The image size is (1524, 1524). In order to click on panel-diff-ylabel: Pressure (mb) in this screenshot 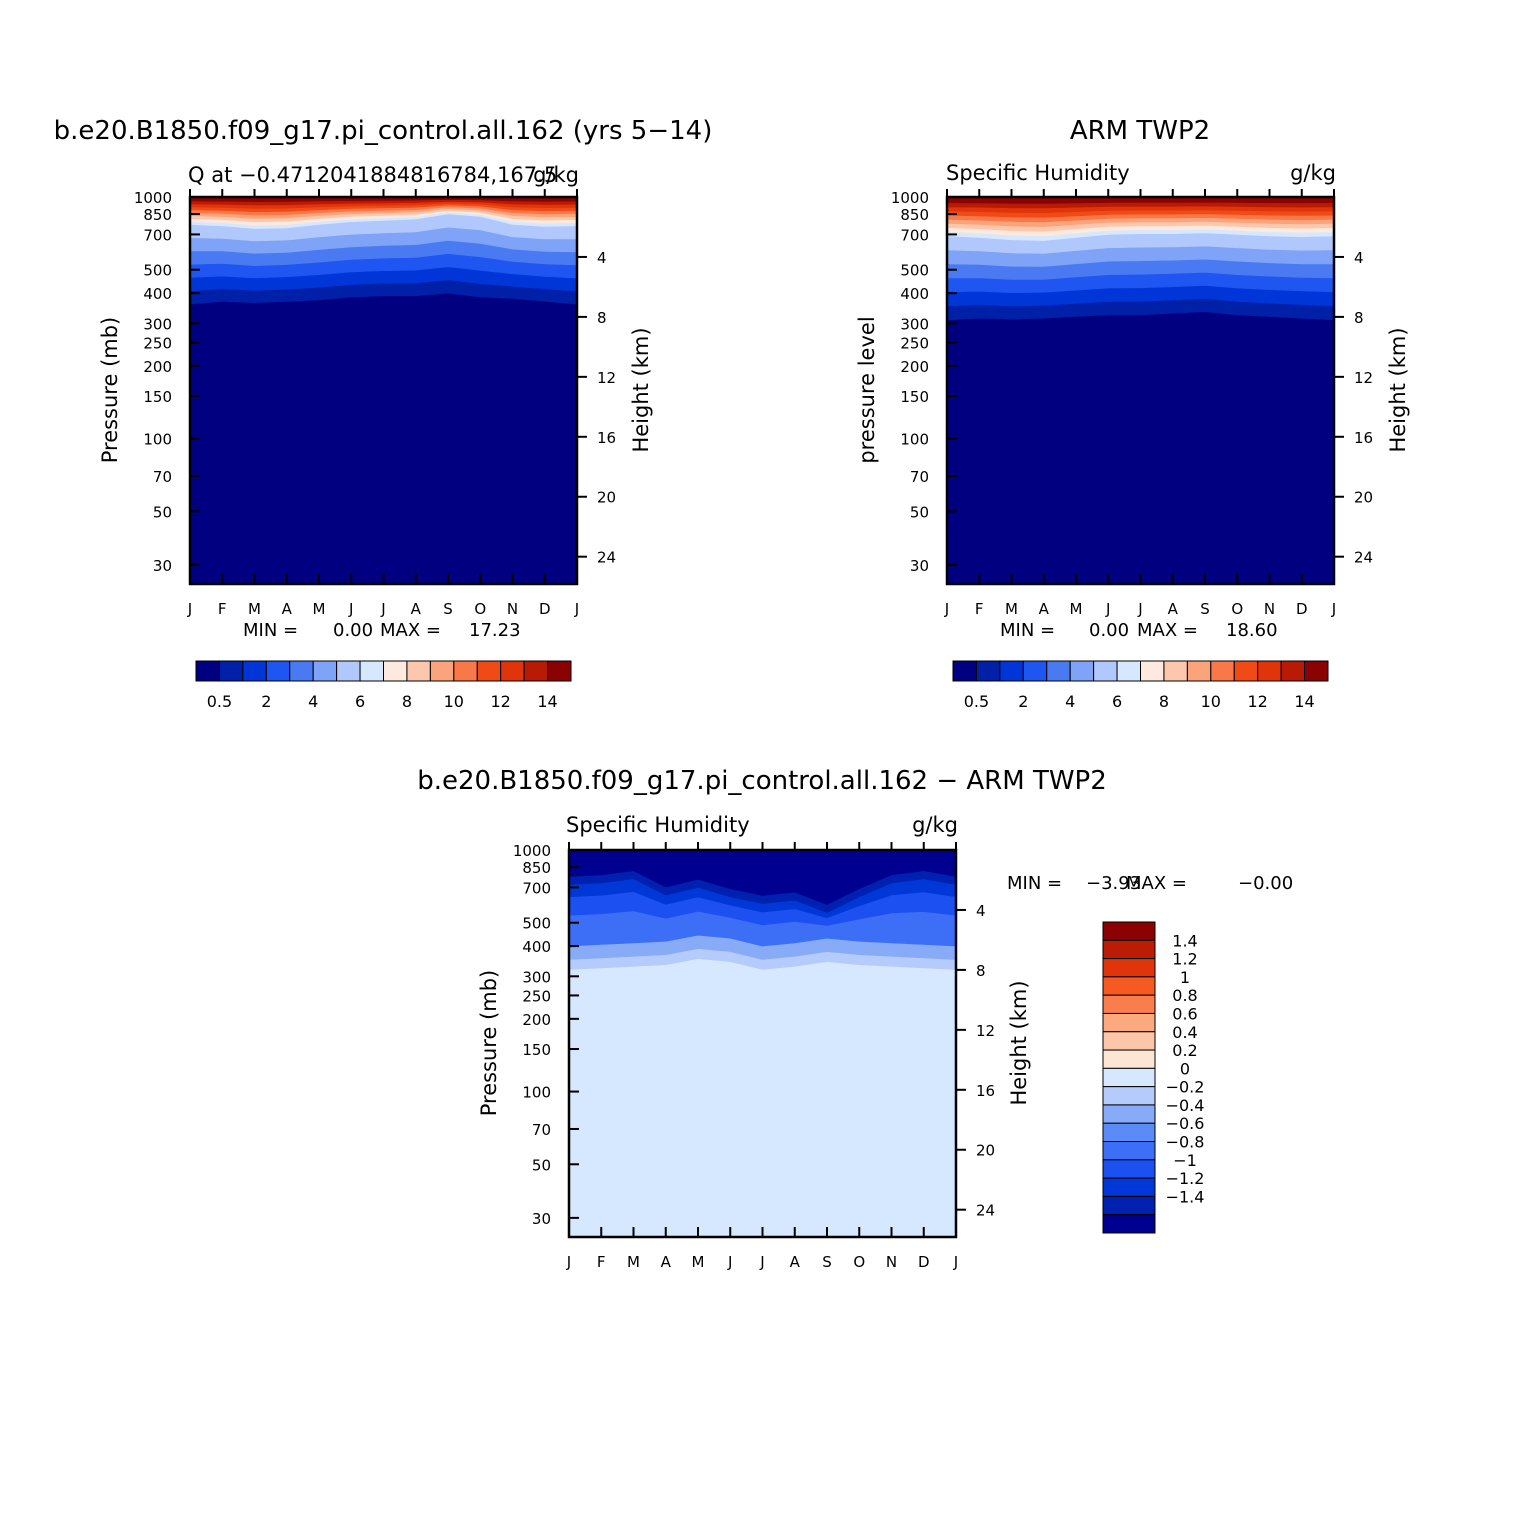, I will do `click(489, 1043)`.